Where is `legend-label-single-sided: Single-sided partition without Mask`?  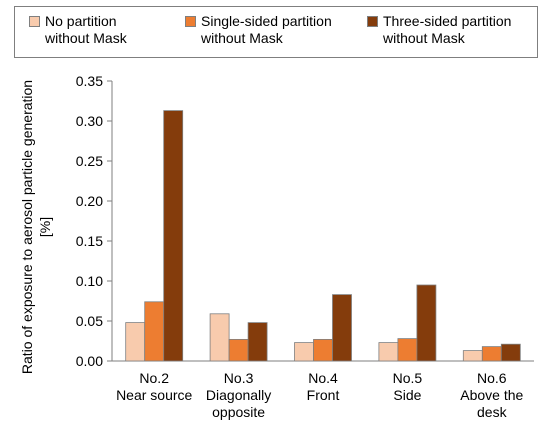 legend-label-single-sided: Single-sided partition without Mask is located at coordinates (266, 30).